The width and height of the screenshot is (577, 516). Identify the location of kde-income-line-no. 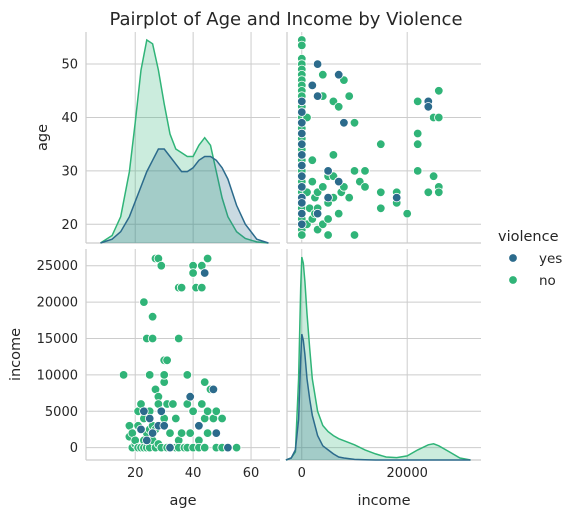
(378, 358).